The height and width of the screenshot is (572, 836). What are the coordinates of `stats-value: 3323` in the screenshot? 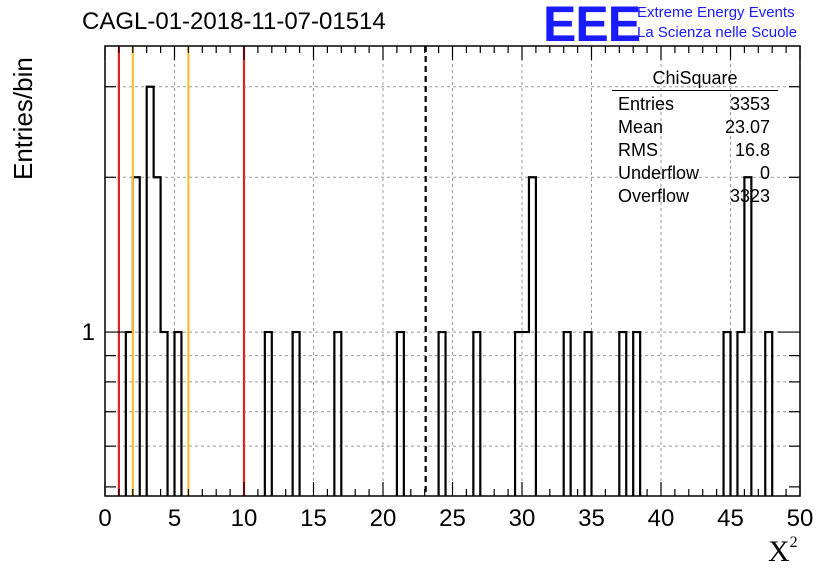 It's located at (749, 196).